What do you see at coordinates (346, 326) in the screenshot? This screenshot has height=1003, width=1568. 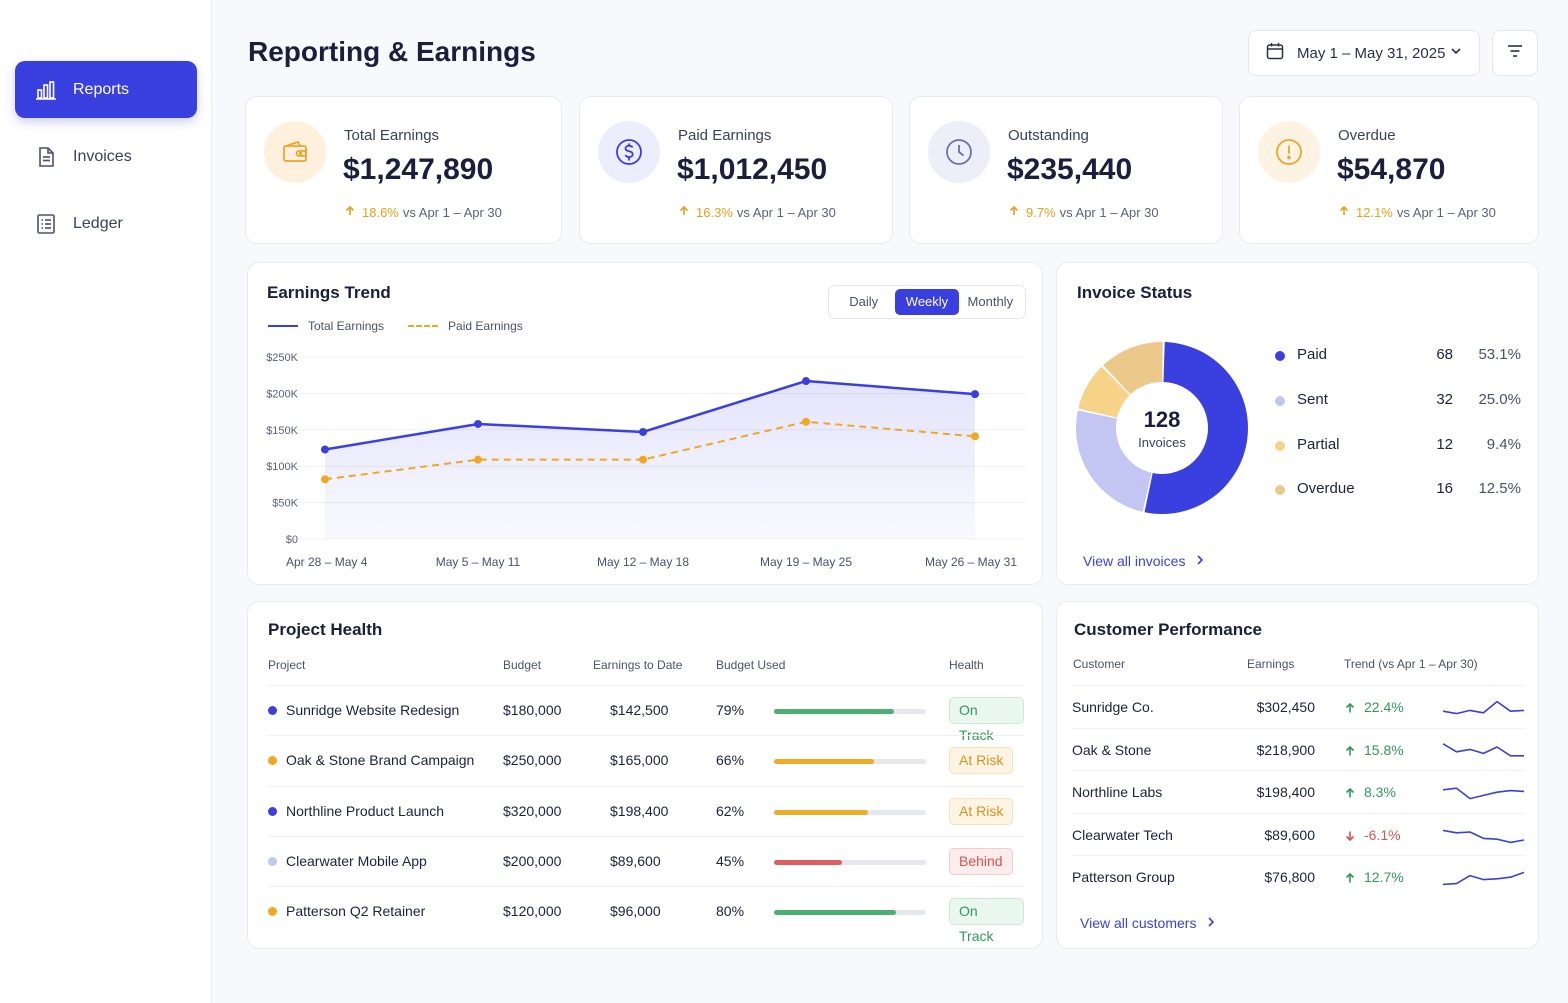 I see `legend-label-total: Total Earnings` at bounding box center [346, 326].